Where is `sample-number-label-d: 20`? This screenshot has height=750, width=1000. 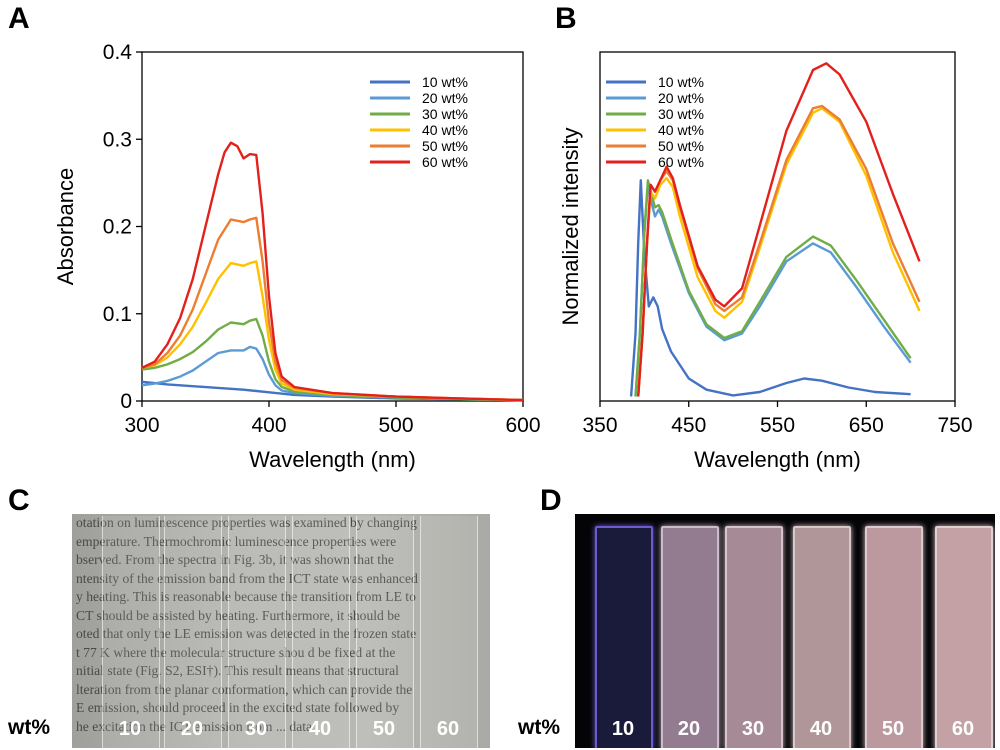 sample-number-label-d: 20 is located at coordinates (689, 729).